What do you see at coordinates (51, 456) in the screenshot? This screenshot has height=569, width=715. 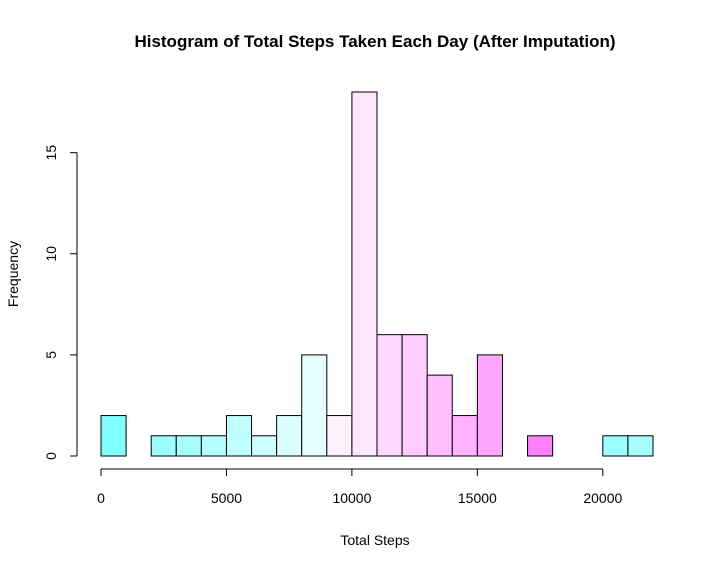 I see `y-tick-label: 0` at bounding box center [51, 456].